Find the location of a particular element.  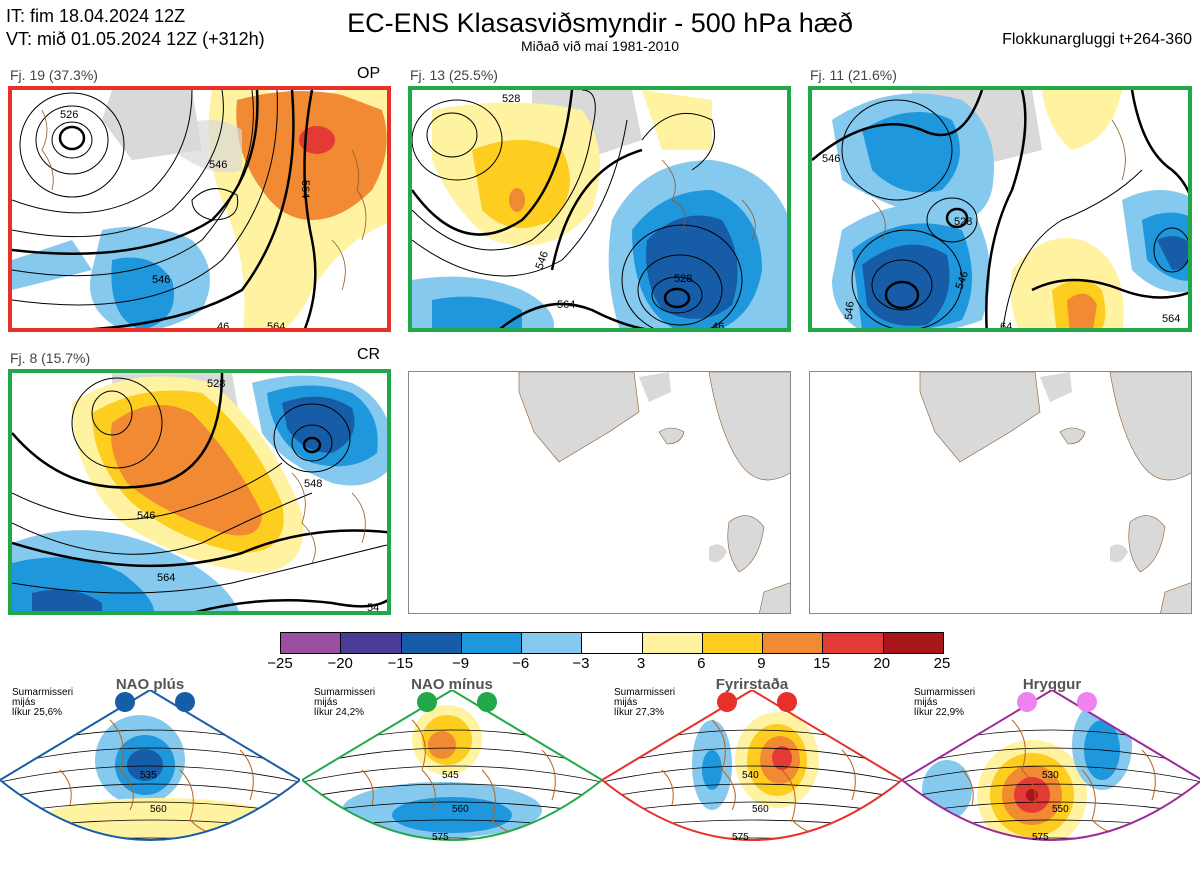

contour-label: 545 is located at coordinates (450, 775).